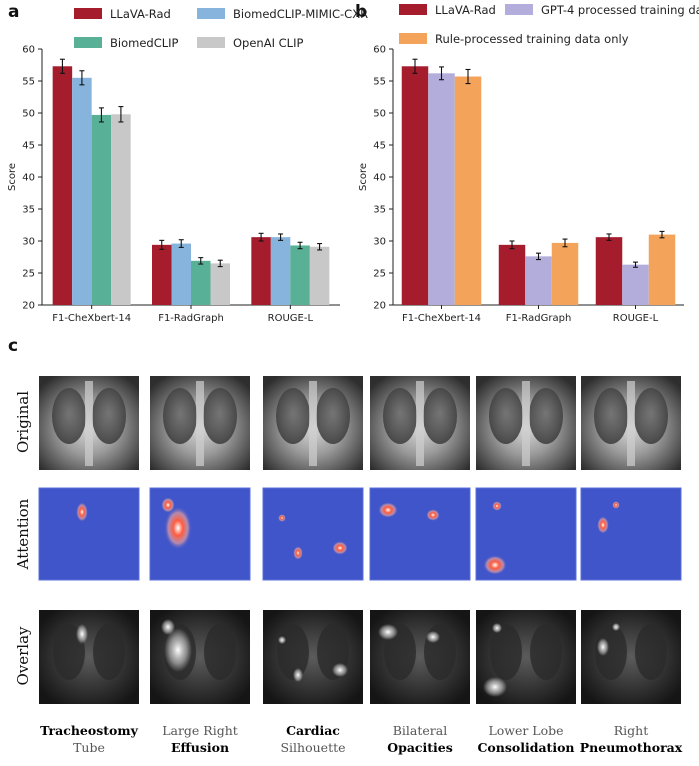 The image size is (699, 766). Describe the element at coordinates (420, 730) in the screenshot. I see `caption-line-1: Bilateral` at that location.